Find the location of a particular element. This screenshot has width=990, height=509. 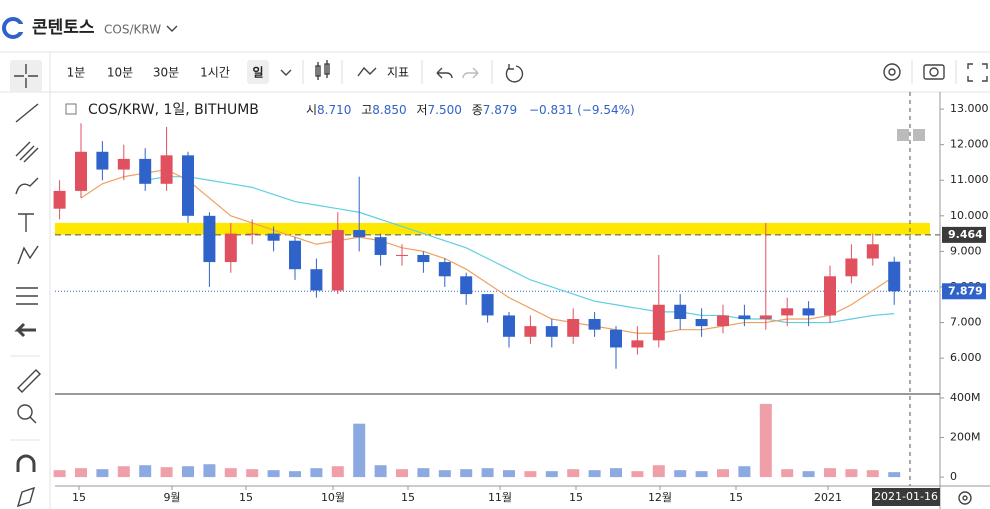

indicator-icon is located at coordinates (367, 71).